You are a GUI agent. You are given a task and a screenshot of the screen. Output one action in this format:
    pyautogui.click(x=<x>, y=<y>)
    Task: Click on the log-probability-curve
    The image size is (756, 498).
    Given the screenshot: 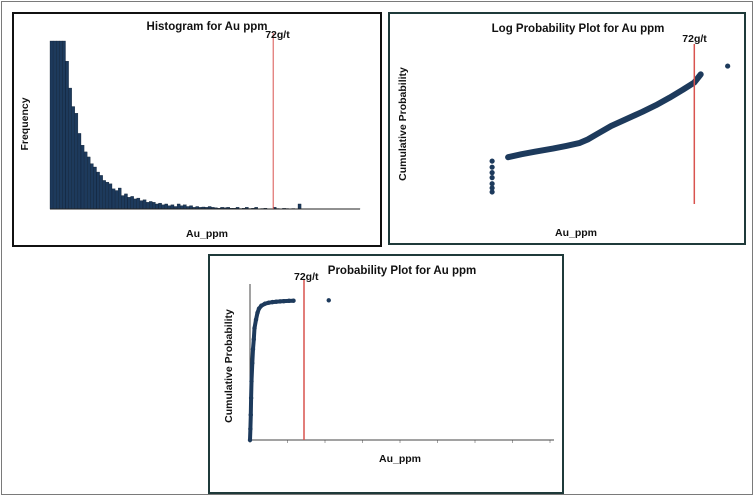 What is the action you would take?
    pyautogui.click(x=604, y=116)
    